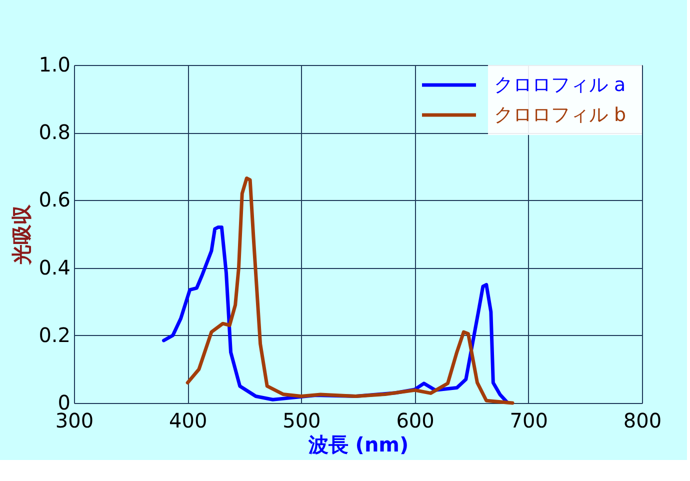  What do you see at coordinates (301, 420) in the screenshot?
I see `x-tick-label: 500` at bounding box center [301, 420].